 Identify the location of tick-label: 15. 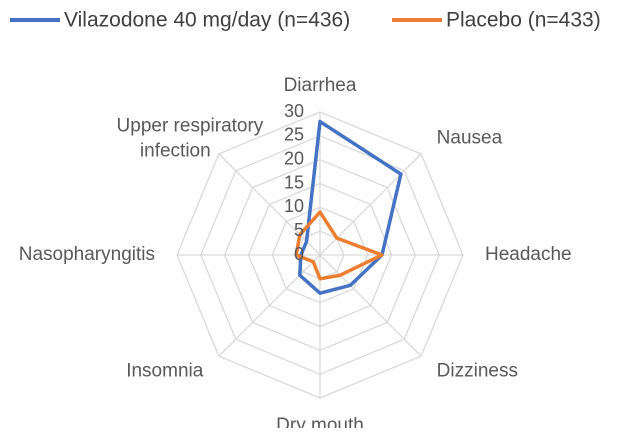
(294, 182).